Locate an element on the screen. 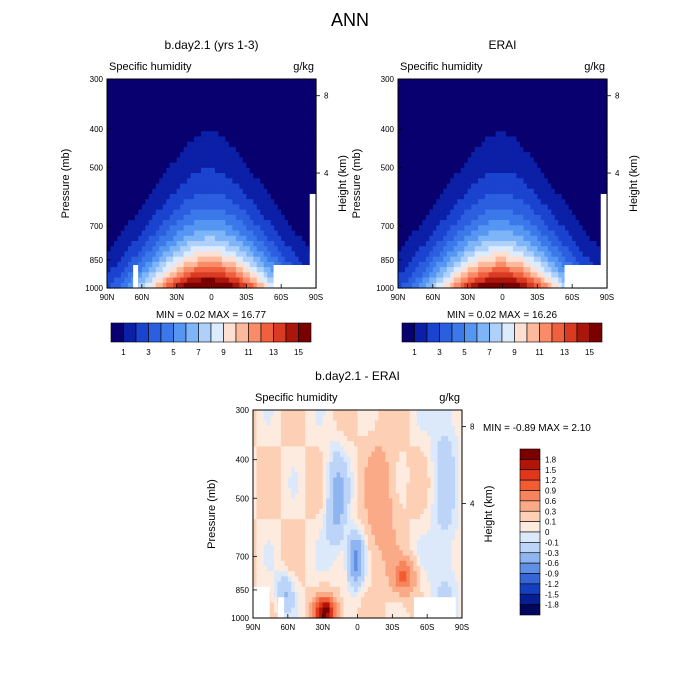 The image size is (700, 700). y-tick-label: 700 is located at coordinates (97, 226).